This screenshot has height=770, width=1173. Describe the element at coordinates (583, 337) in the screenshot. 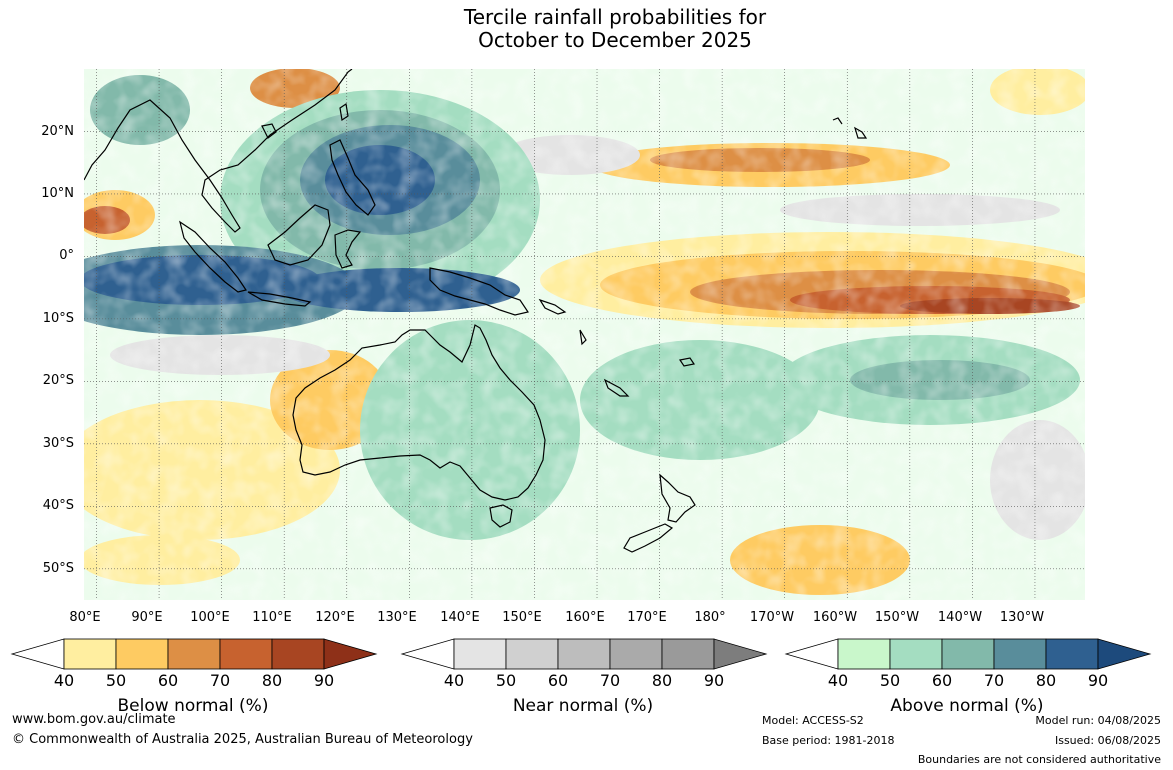

I see `vanuatu-coastline` at that location.